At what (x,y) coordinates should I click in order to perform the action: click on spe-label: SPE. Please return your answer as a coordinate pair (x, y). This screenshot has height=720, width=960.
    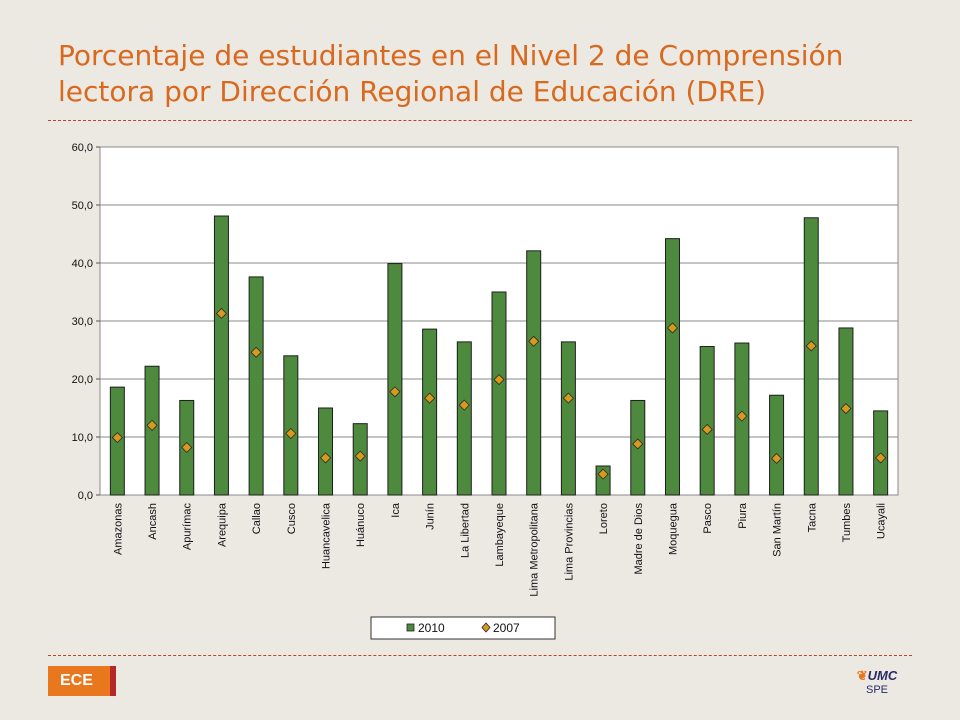
    Looking at the image, I should click on (876, 690).